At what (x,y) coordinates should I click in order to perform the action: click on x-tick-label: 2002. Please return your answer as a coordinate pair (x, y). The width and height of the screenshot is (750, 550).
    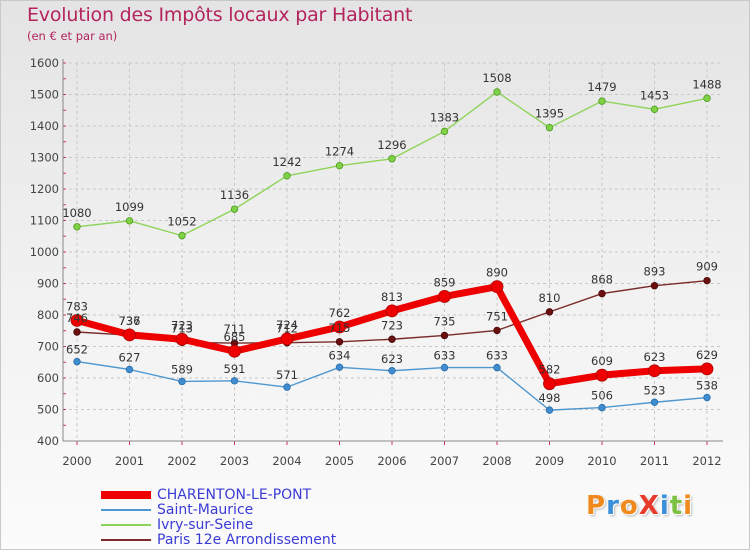
    Looking at the image, I should click on (181, 461).